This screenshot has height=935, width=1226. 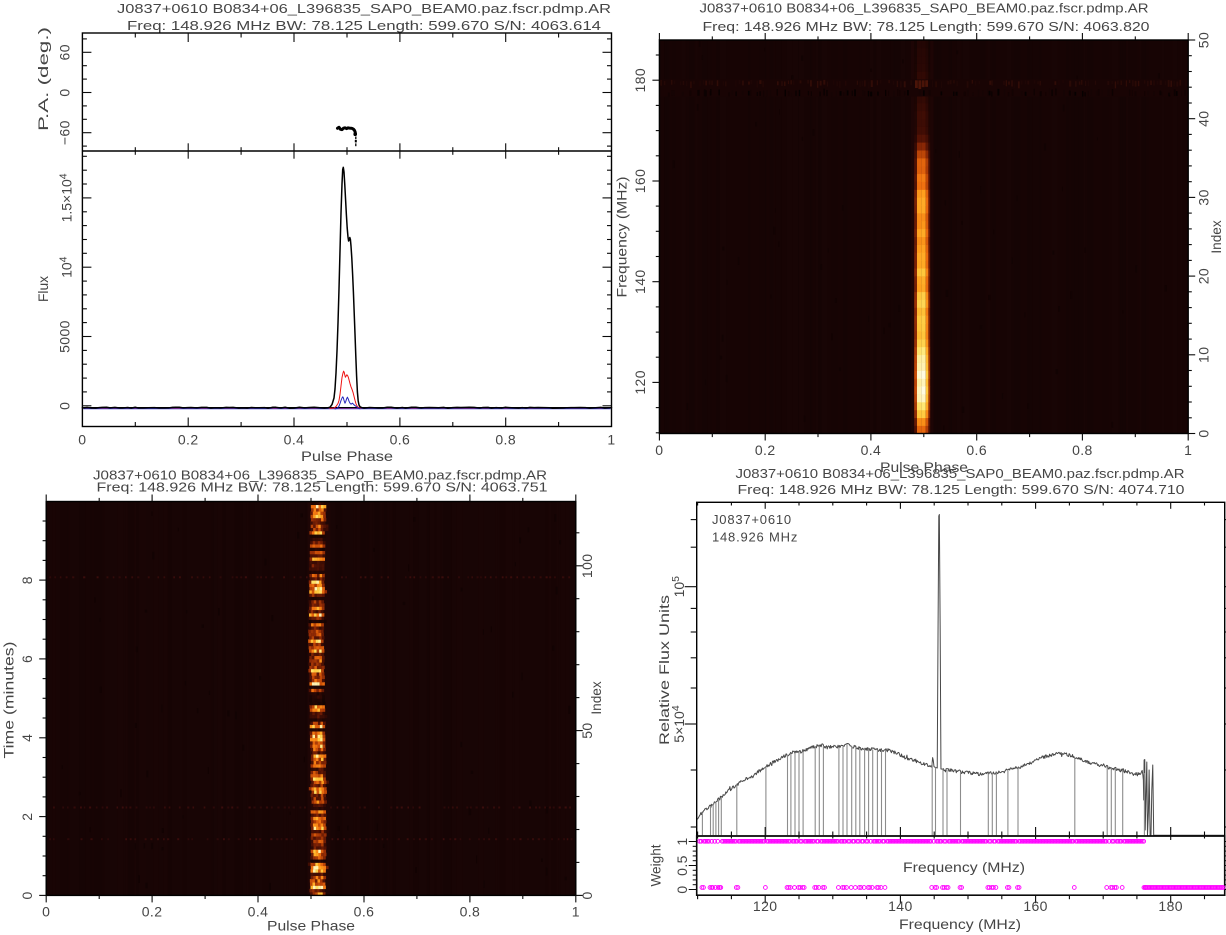 What do you see at coordinates (678, 724) in the screenshot?
I see `svg-text: 5×104` at bounding box center [678, 724].